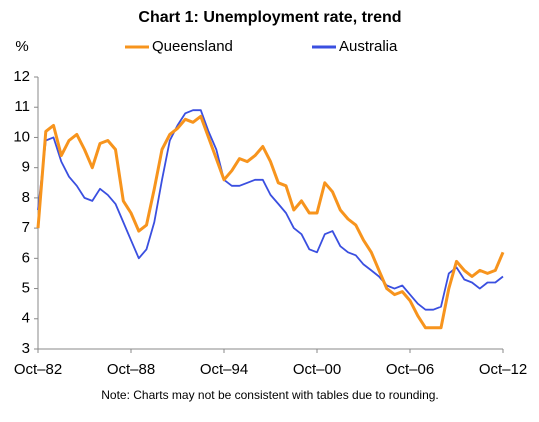 This screenshot has width=539, height=422. I want to click on y-tick-label: 7, so click(26, 227).